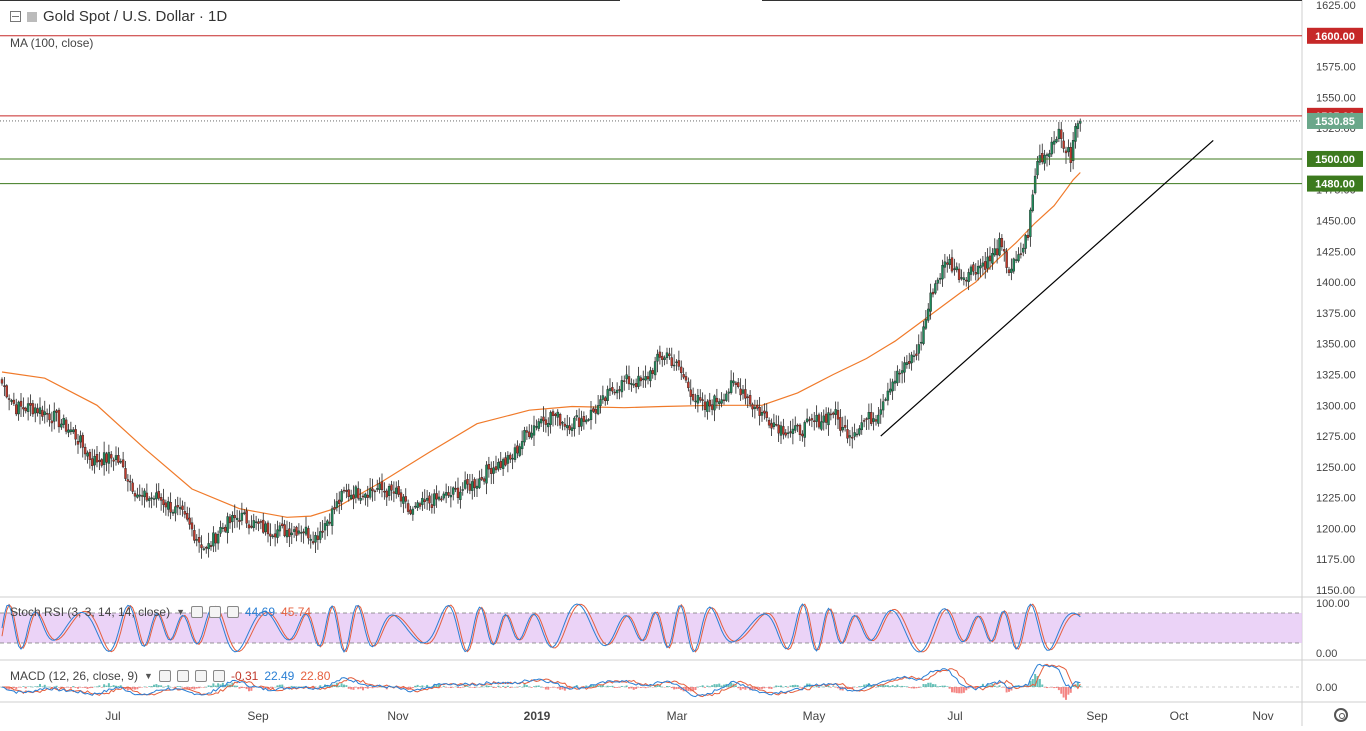 This screenshot has width=1366, height=731. What do you see at coordinates (15, 16) in the screenshot?
I see `collapse-icon` at bounding box center [15, 16].